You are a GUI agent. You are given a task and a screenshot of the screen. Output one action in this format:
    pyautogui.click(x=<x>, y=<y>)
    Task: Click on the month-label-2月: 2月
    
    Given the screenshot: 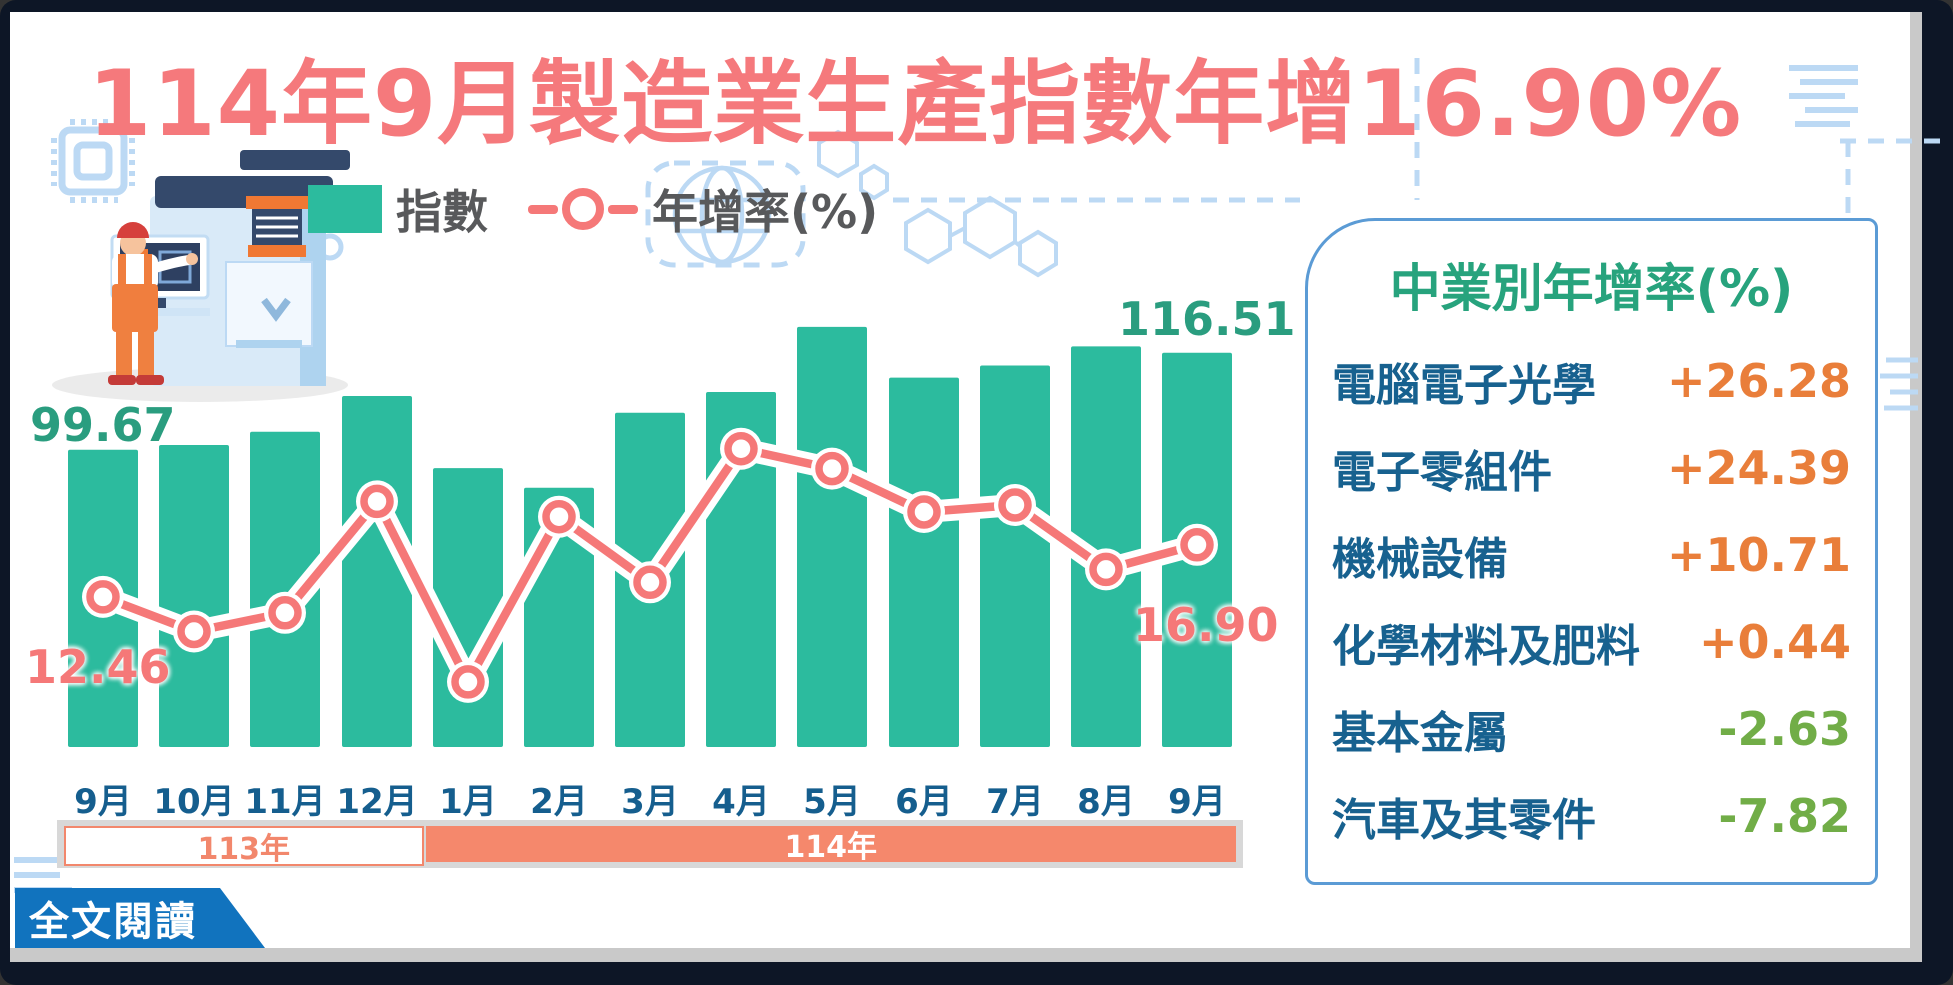 What is the action you would take?
    pyautogui.click(x=559, y=802)
    